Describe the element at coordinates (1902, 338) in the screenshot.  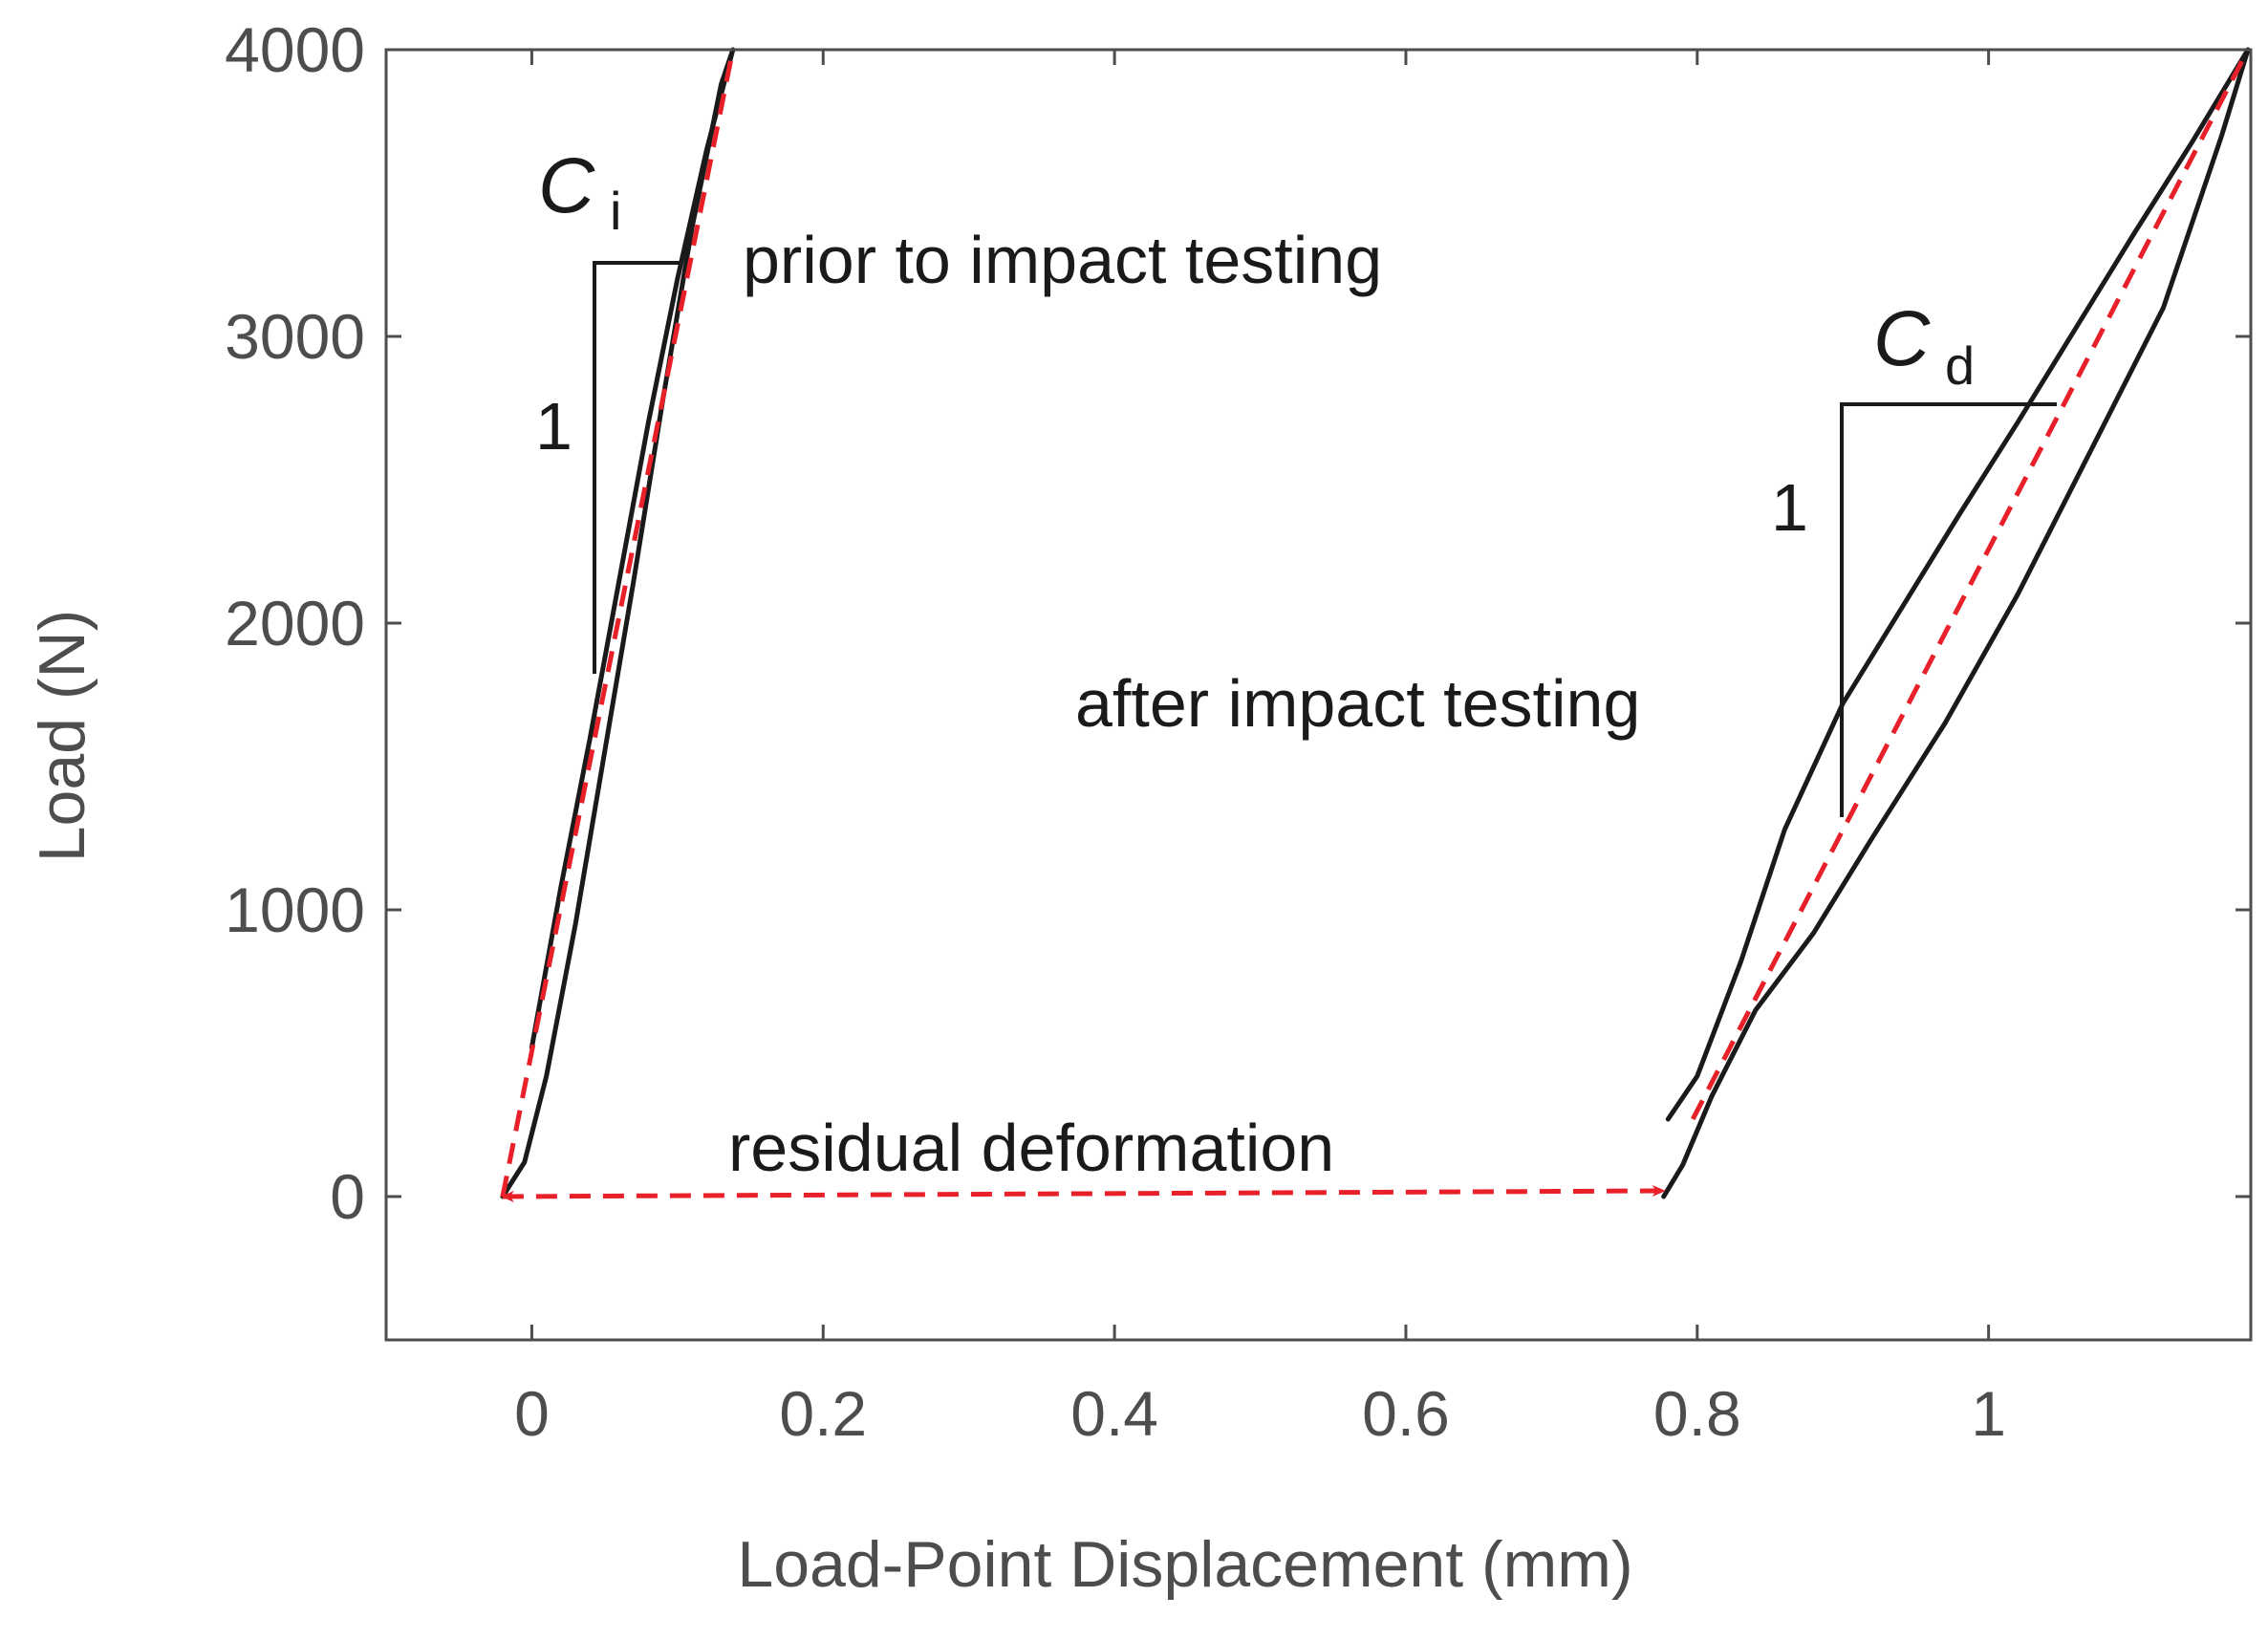
I see `cd-symbol: C` at that location.